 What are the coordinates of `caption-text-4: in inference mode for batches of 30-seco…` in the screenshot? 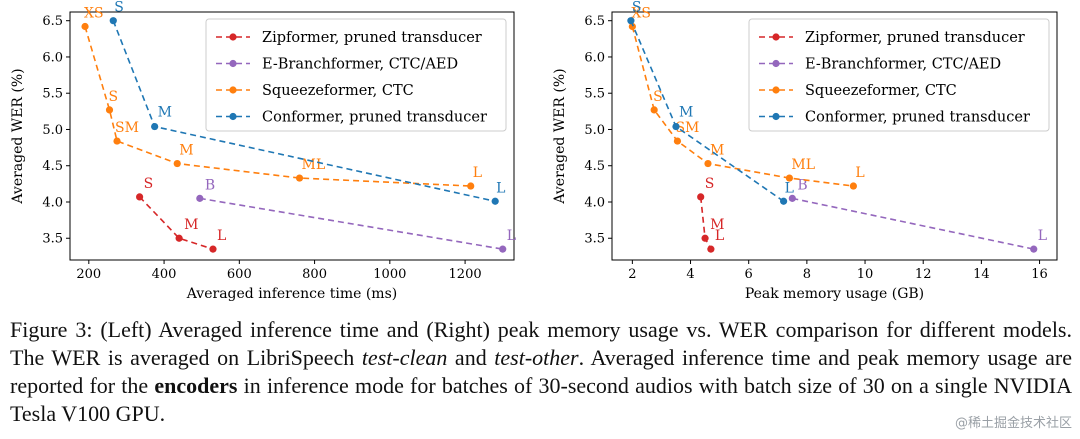 It's located at (541, 399).